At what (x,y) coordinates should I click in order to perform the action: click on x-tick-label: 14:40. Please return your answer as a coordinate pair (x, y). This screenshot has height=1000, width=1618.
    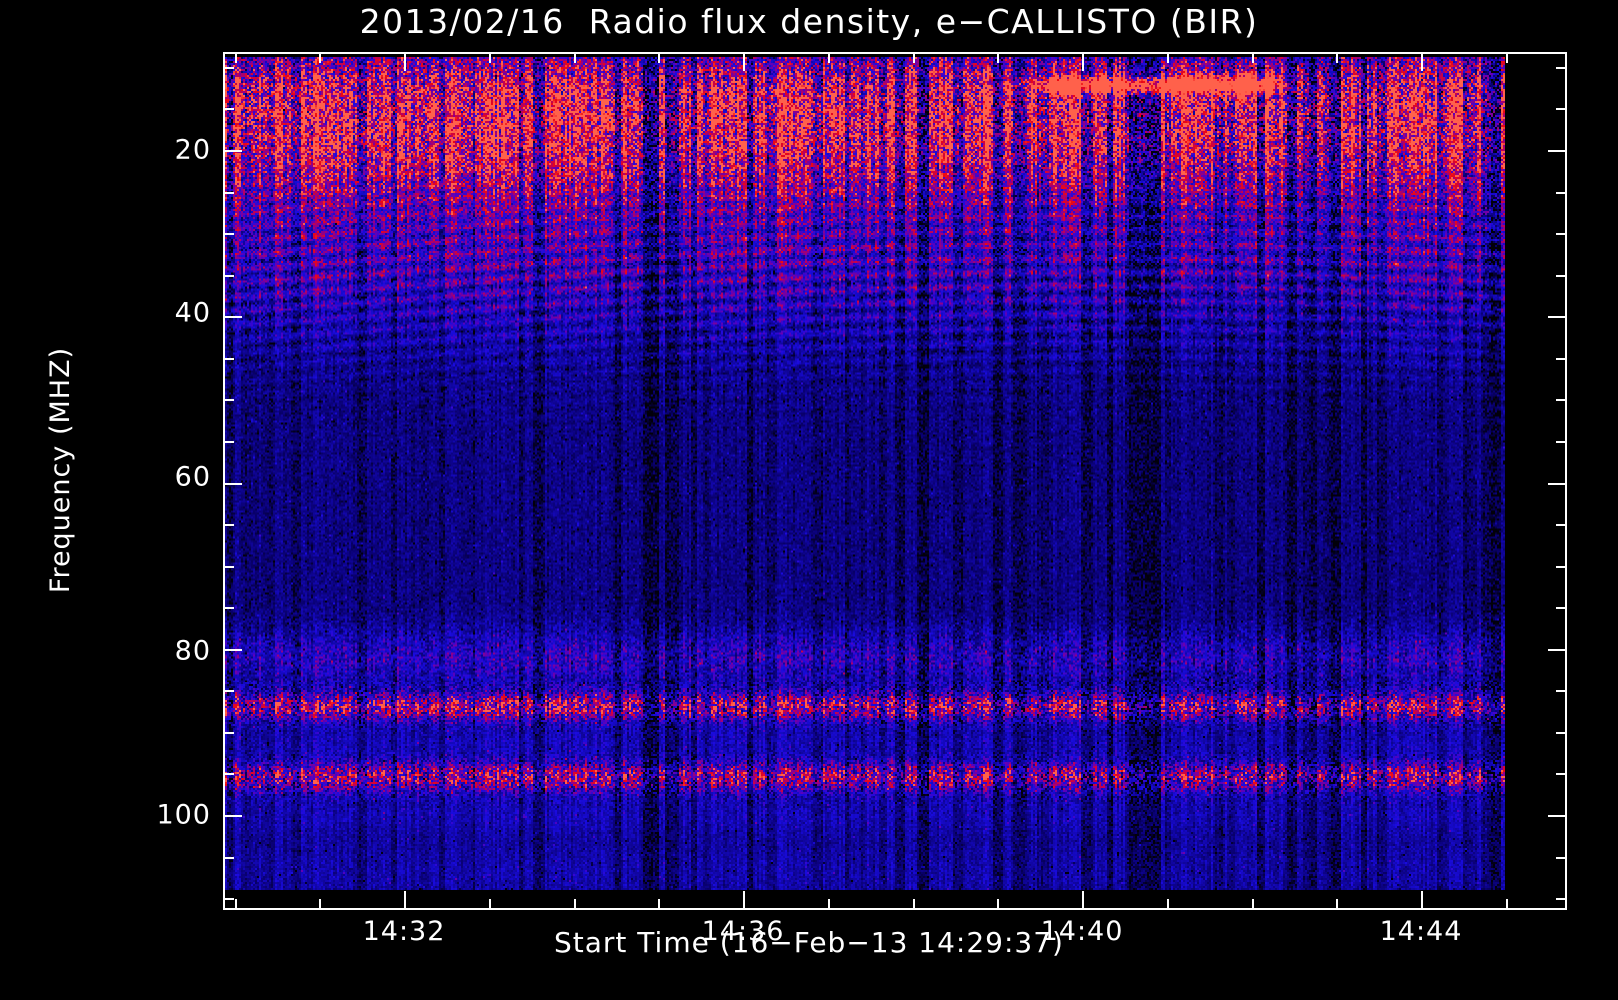
    Looking at the image, I should click on (1082, 931).